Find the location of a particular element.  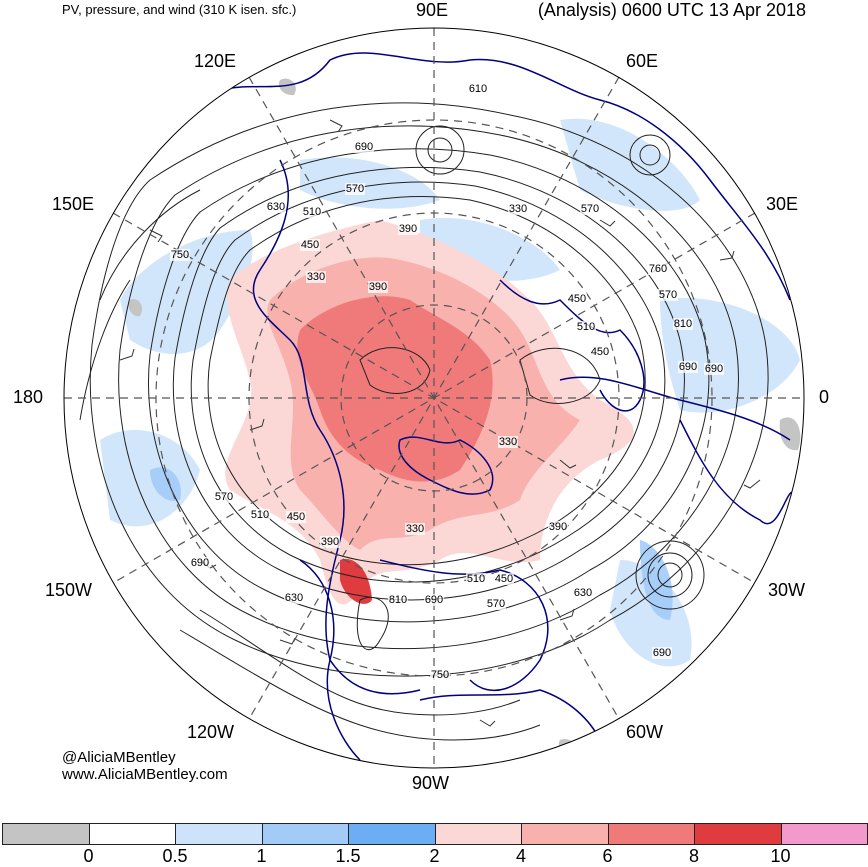

colorbar-label: 8 is located at coordinates (694, 856).